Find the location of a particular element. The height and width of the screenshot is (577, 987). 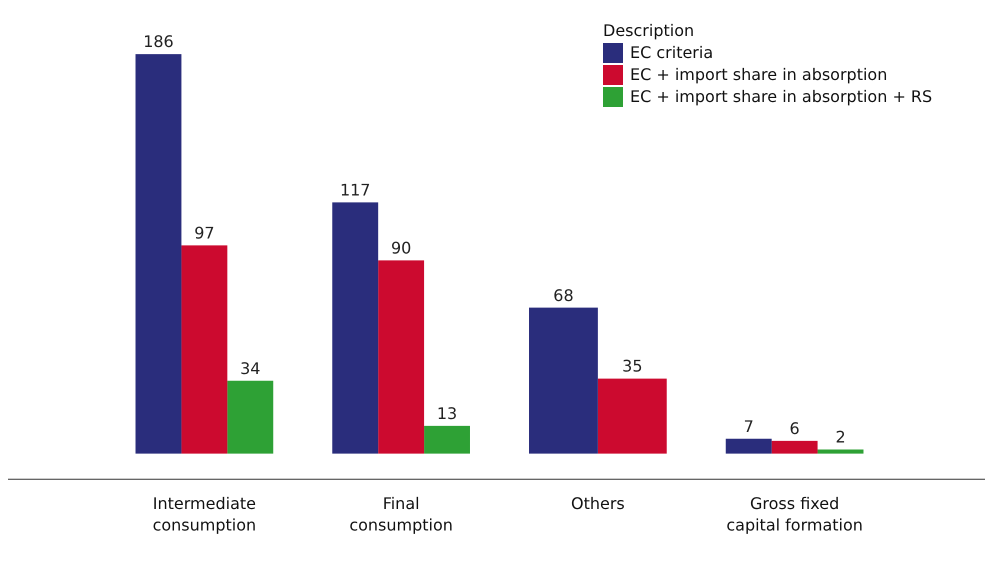

legend-label: EC + import share in absorption + RS is located at coordinates (781, 97).